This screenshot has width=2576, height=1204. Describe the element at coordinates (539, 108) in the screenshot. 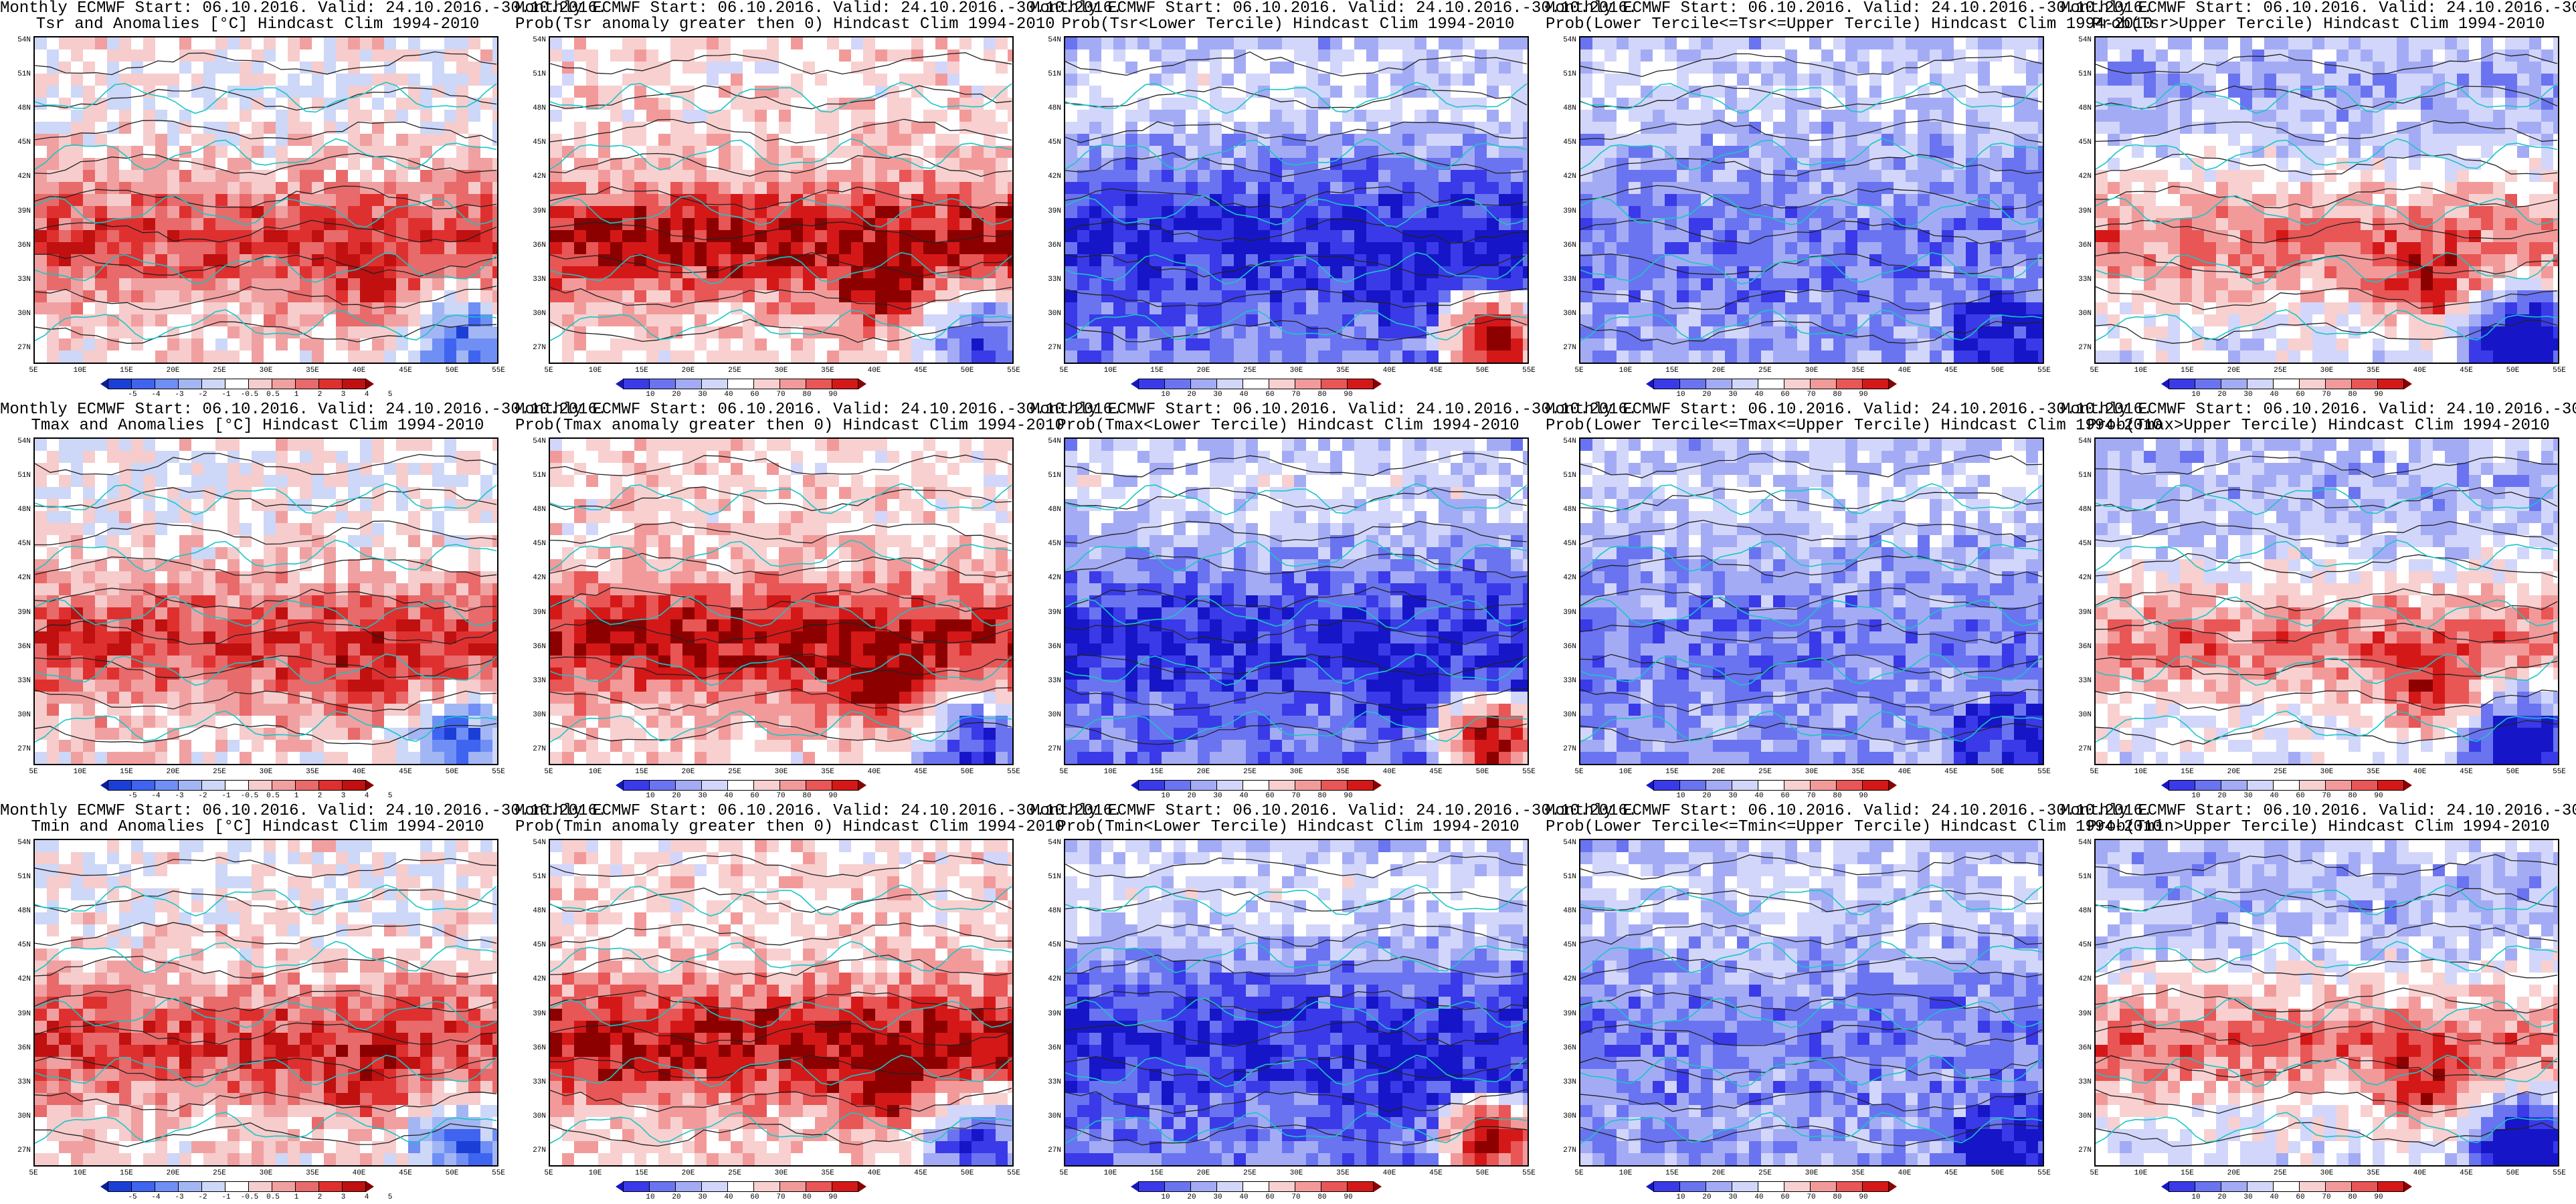

I see `latitude-label: 48N` at that location.